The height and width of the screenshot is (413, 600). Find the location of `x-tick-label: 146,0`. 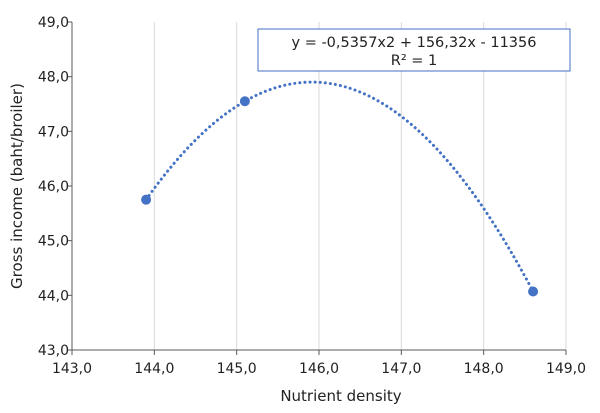

x-tick-label: 146,0 is located at coordinates (319, 369).